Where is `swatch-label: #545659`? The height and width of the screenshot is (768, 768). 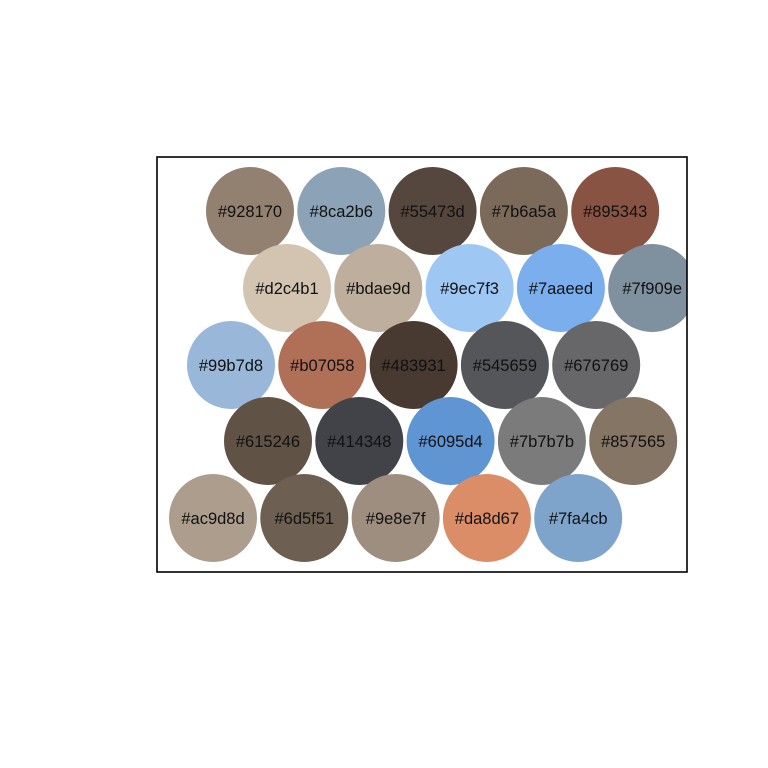 swatch-label: #545659 is located at coordinates (505, 366).